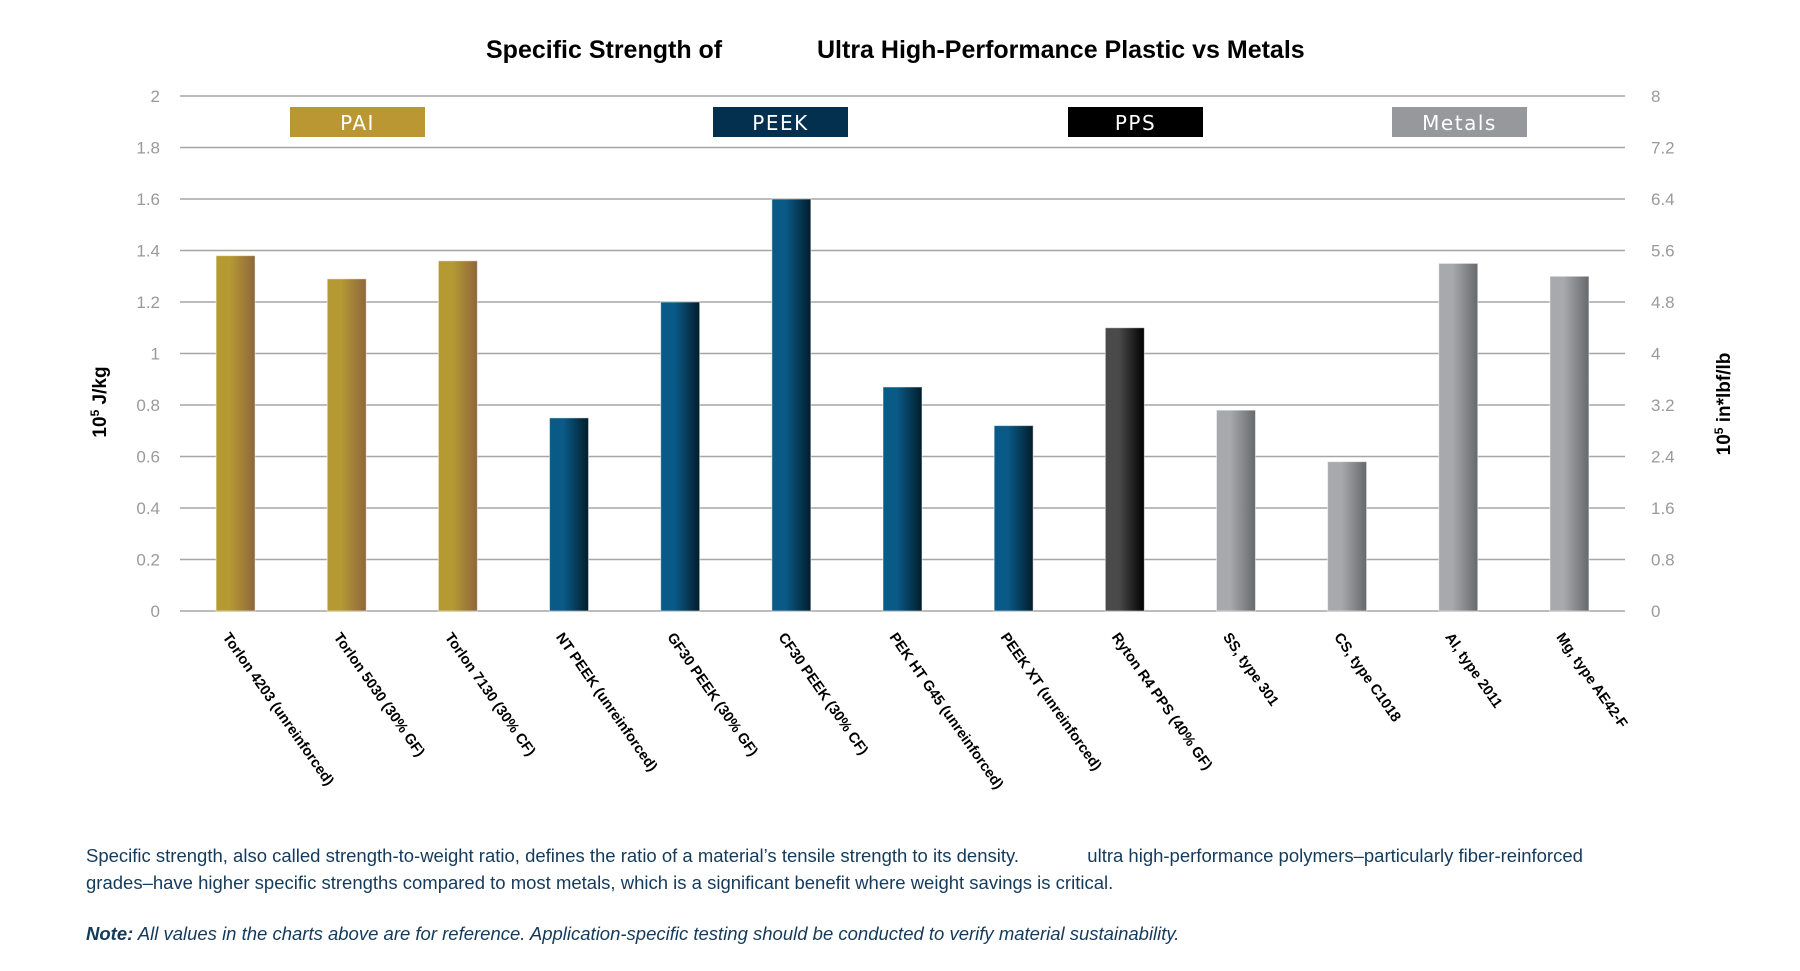  What do you see at coordinates (791, 405) in the screenshot?
I see `bar-cf30-peek-30-cf` at bounding box center [791, 405].